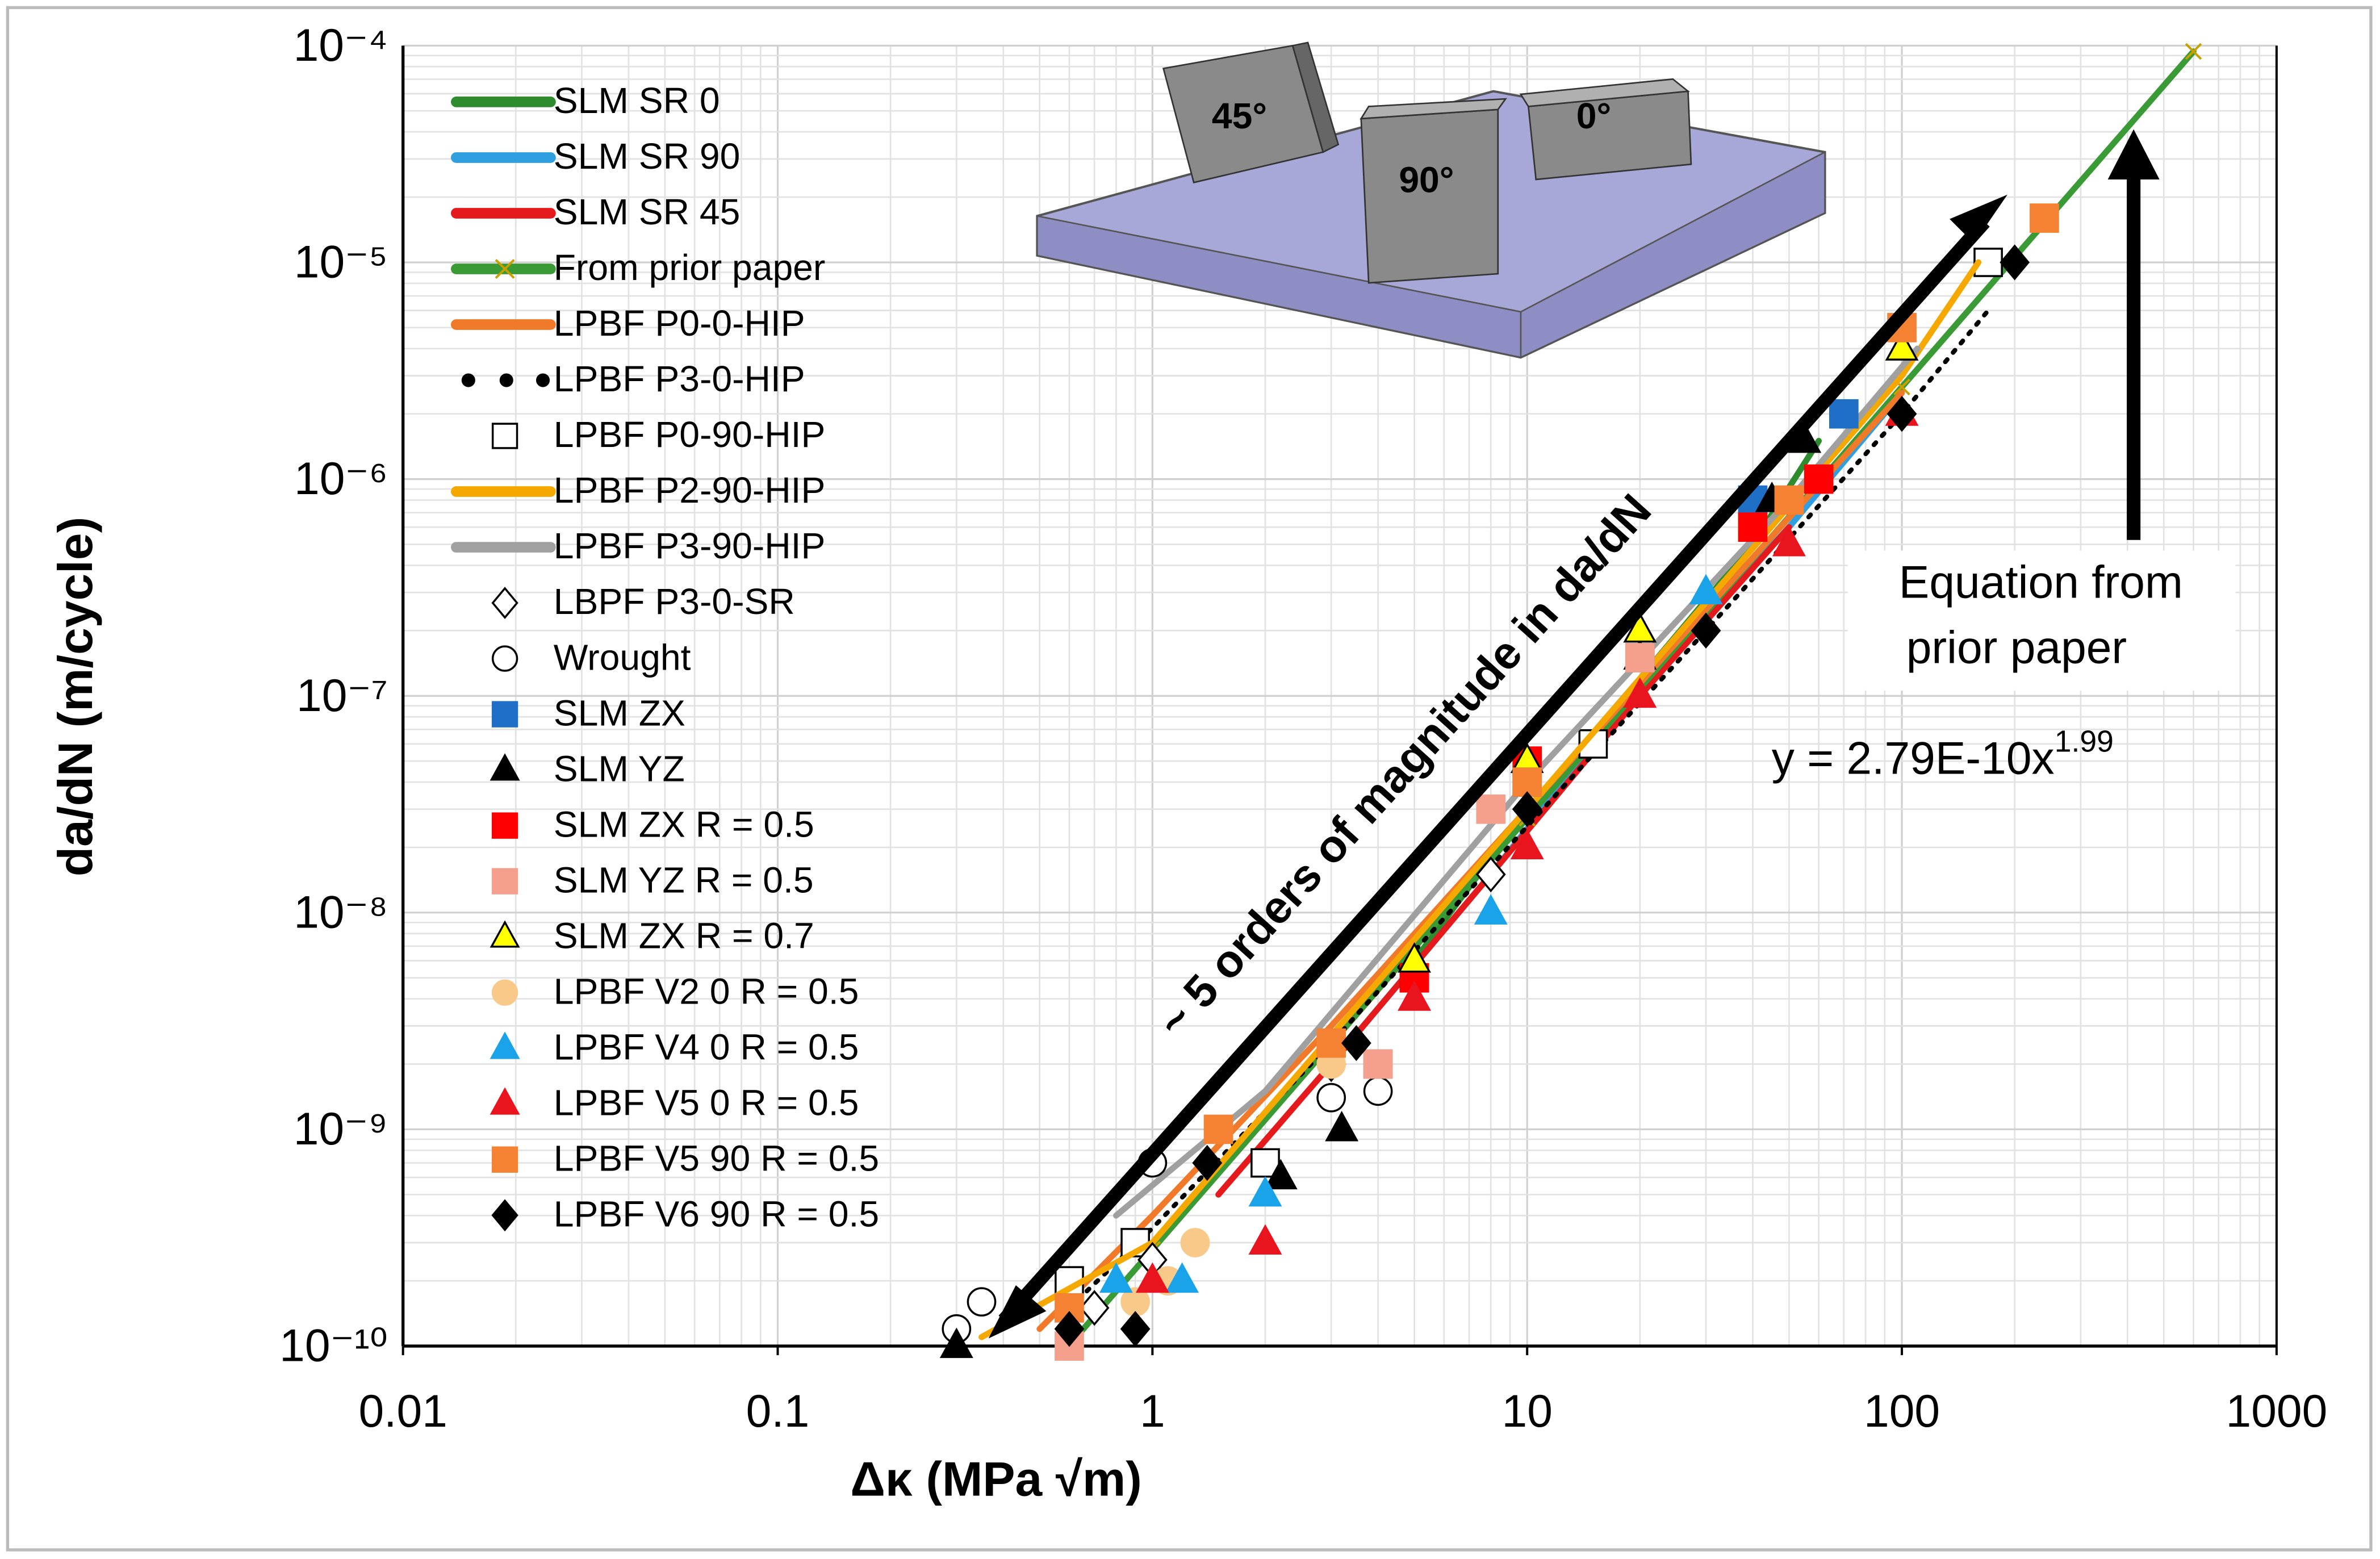  Describe the element at coordinates (706, 1102) in the screenshot. I see `legend-label: LPBF V5 0 R = 0.5` at that location.